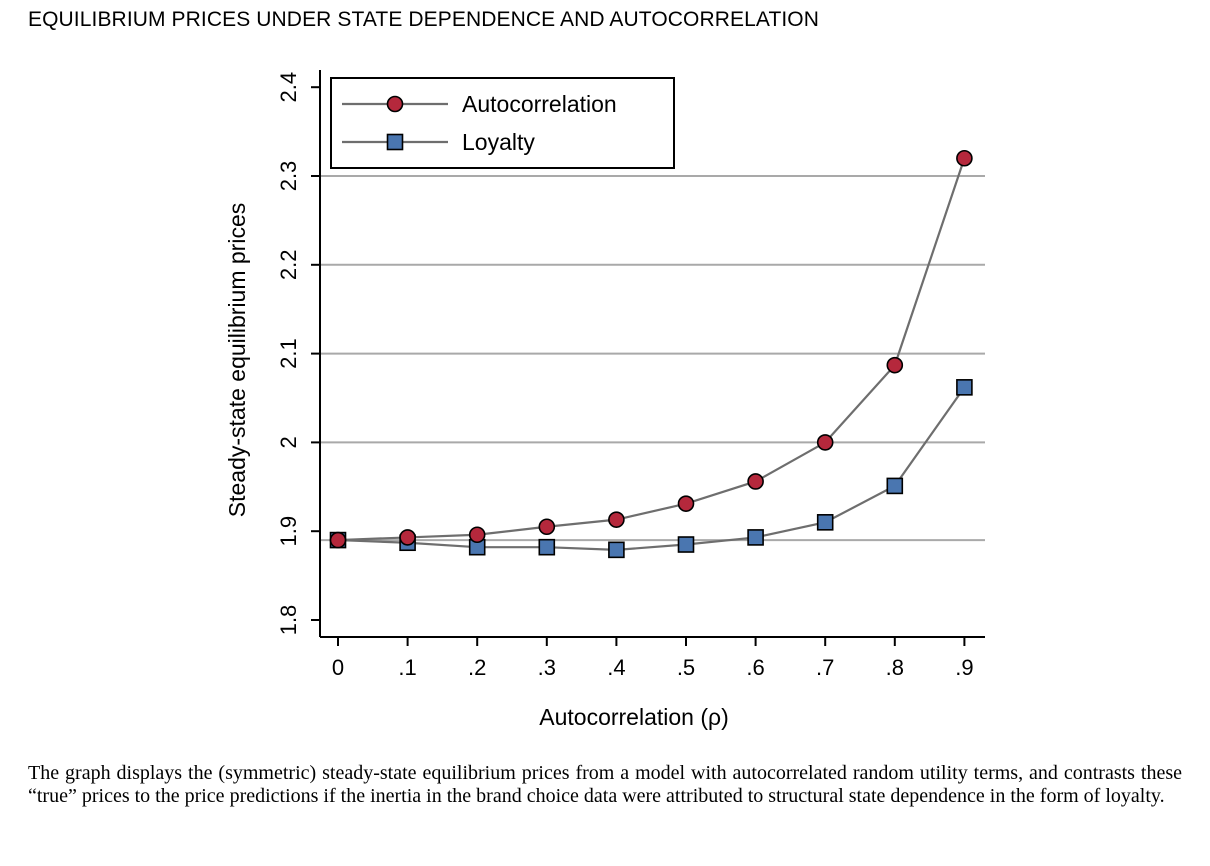 The image size is (1210, 866). I want to click on x-tick-label: .8, so click(895, 667).